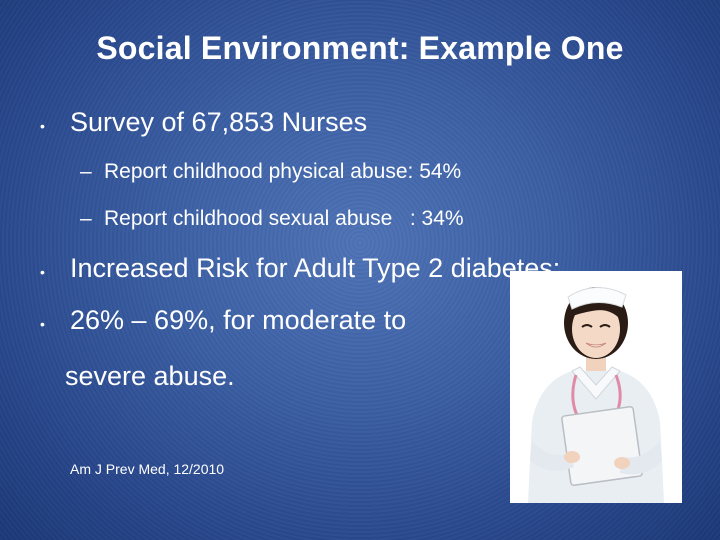 This screenshot has width=720, height=540. What do you see at coordinates (360, 48) in the screenshot?
I see `slide-title: Social Environment: Example One` at bounding box center [360, 48].